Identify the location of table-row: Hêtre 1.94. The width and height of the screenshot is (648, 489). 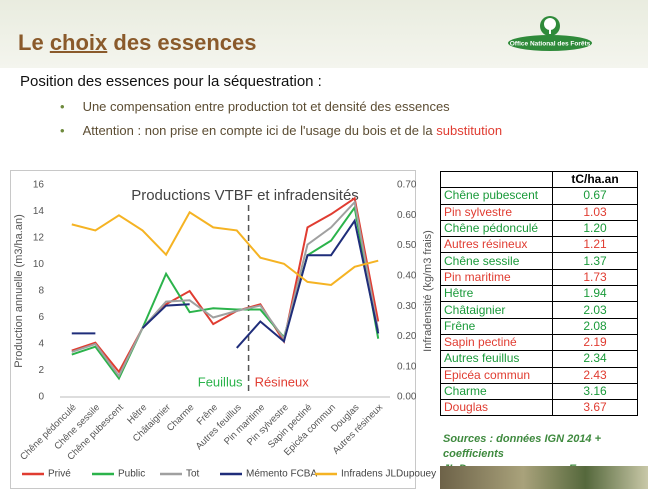
(539, 294).